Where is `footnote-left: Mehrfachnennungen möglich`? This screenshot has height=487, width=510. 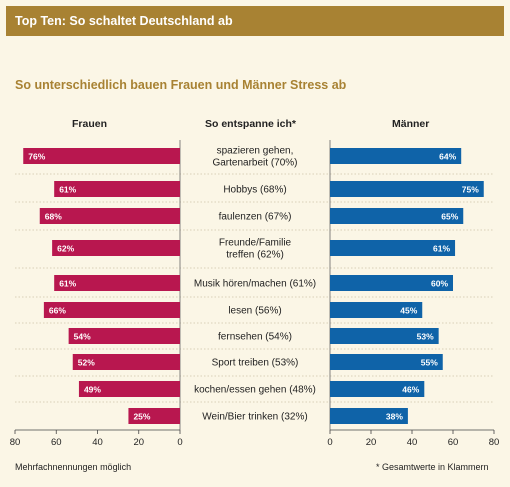
footnote-left: Mehrfachnennungen möglich is located at coordinates (73, 467).